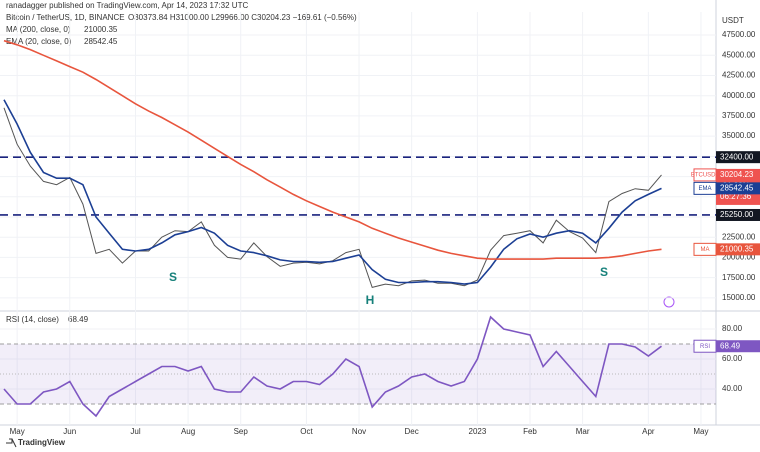 This screenshot has width=760, height=452. I want to click on tag-name: EMA, so click(704, 189).